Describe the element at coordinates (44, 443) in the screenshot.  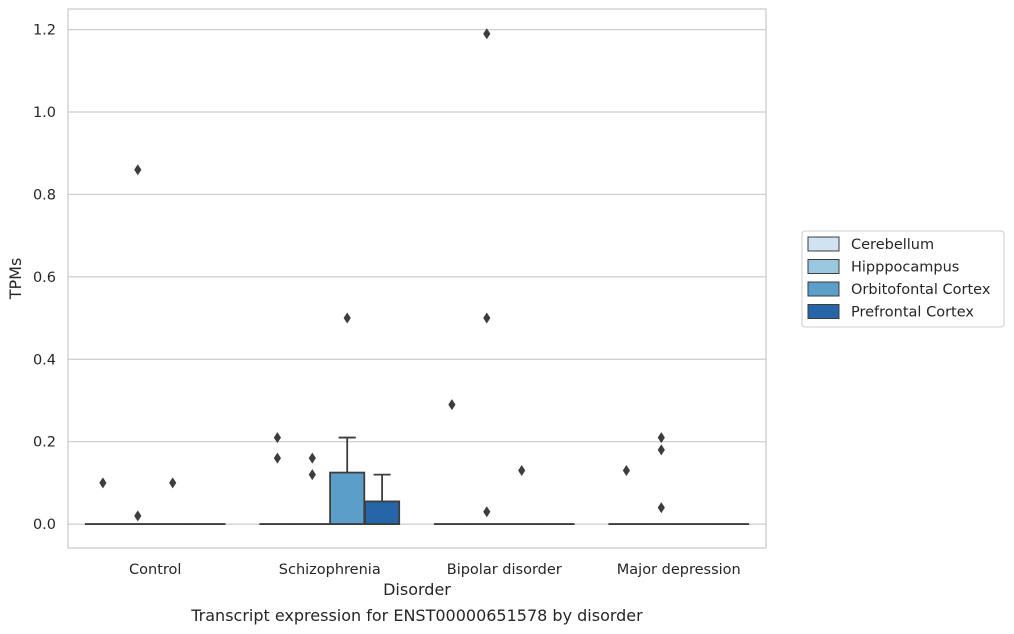
I see `y-tick-label: 0.2` at that location.